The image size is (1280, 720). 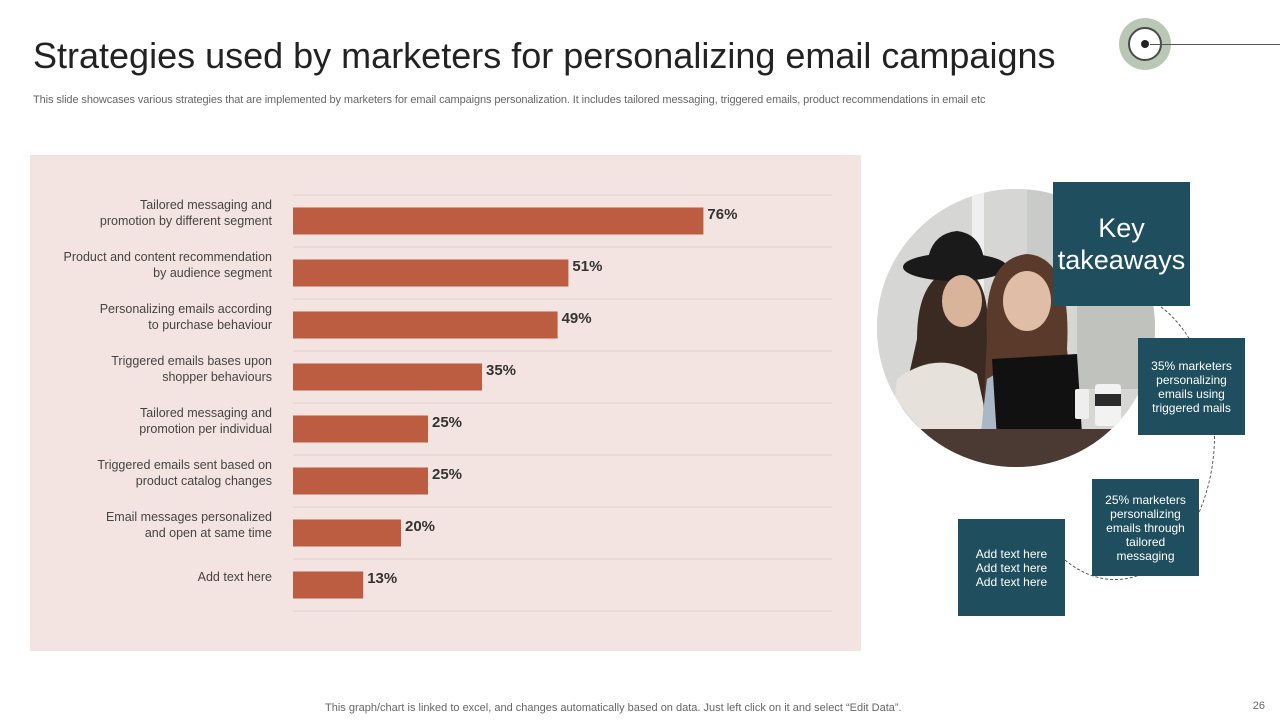 I want to click on value-label: 76%, so click(x=722, y=214).